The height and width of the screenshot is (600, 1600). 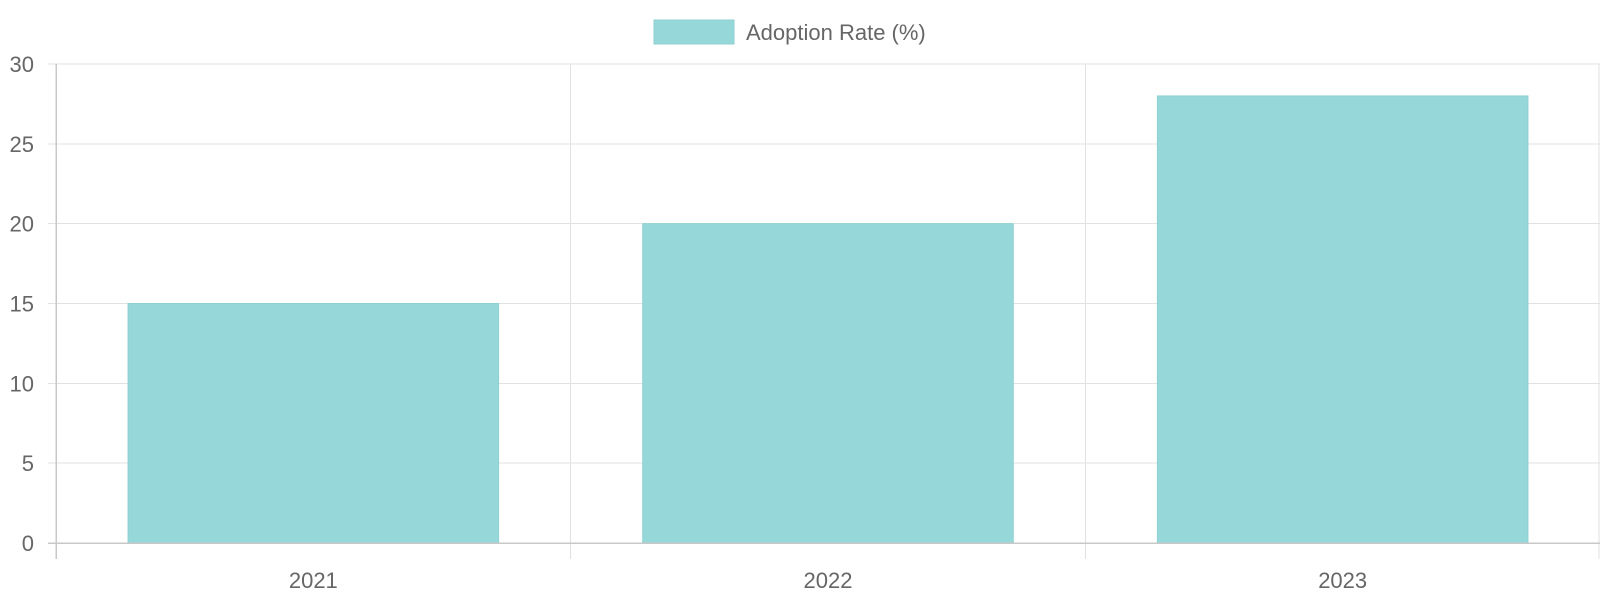 I want to click on bar-2022, so click(x=828, y=383).